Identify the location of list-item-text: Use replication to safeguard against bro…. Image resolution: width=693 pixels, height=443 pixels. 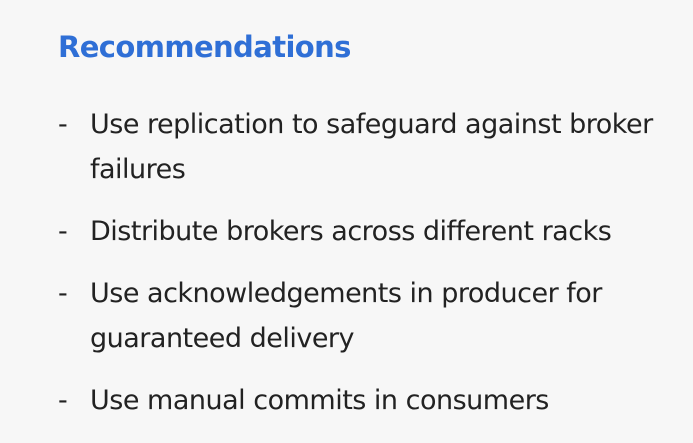
(371, 147).